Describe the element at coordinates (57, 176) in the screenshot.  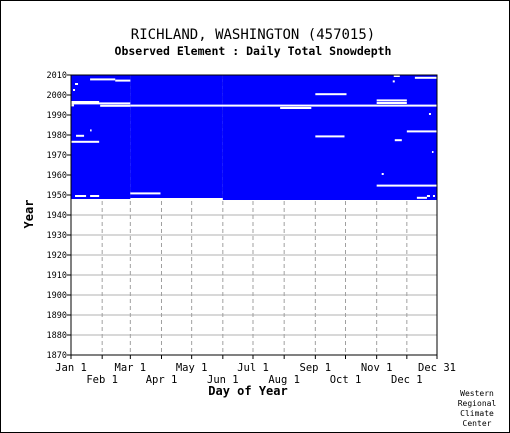
I see `y-tick-label: 1960` at that location.